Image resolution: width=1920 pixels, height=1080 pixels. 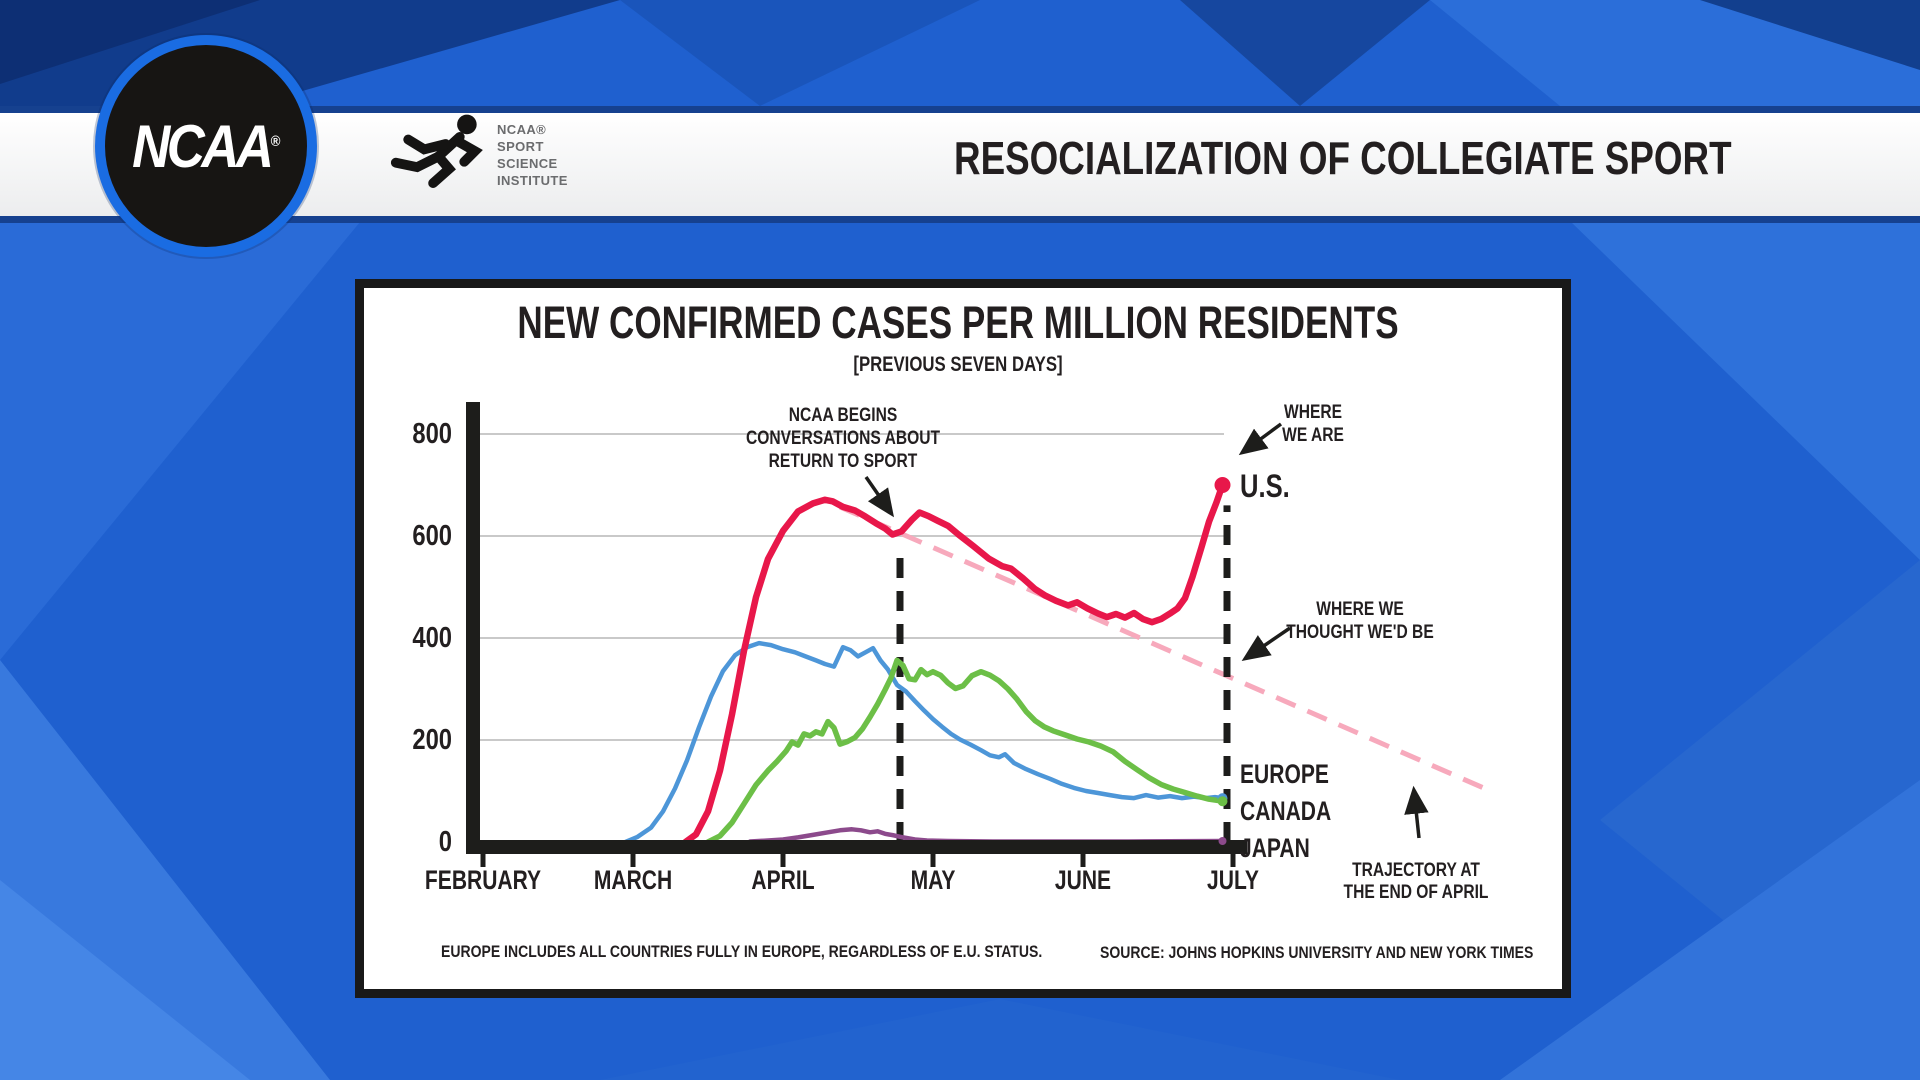 I want to click on japan-line, so click(x=986, y=835).